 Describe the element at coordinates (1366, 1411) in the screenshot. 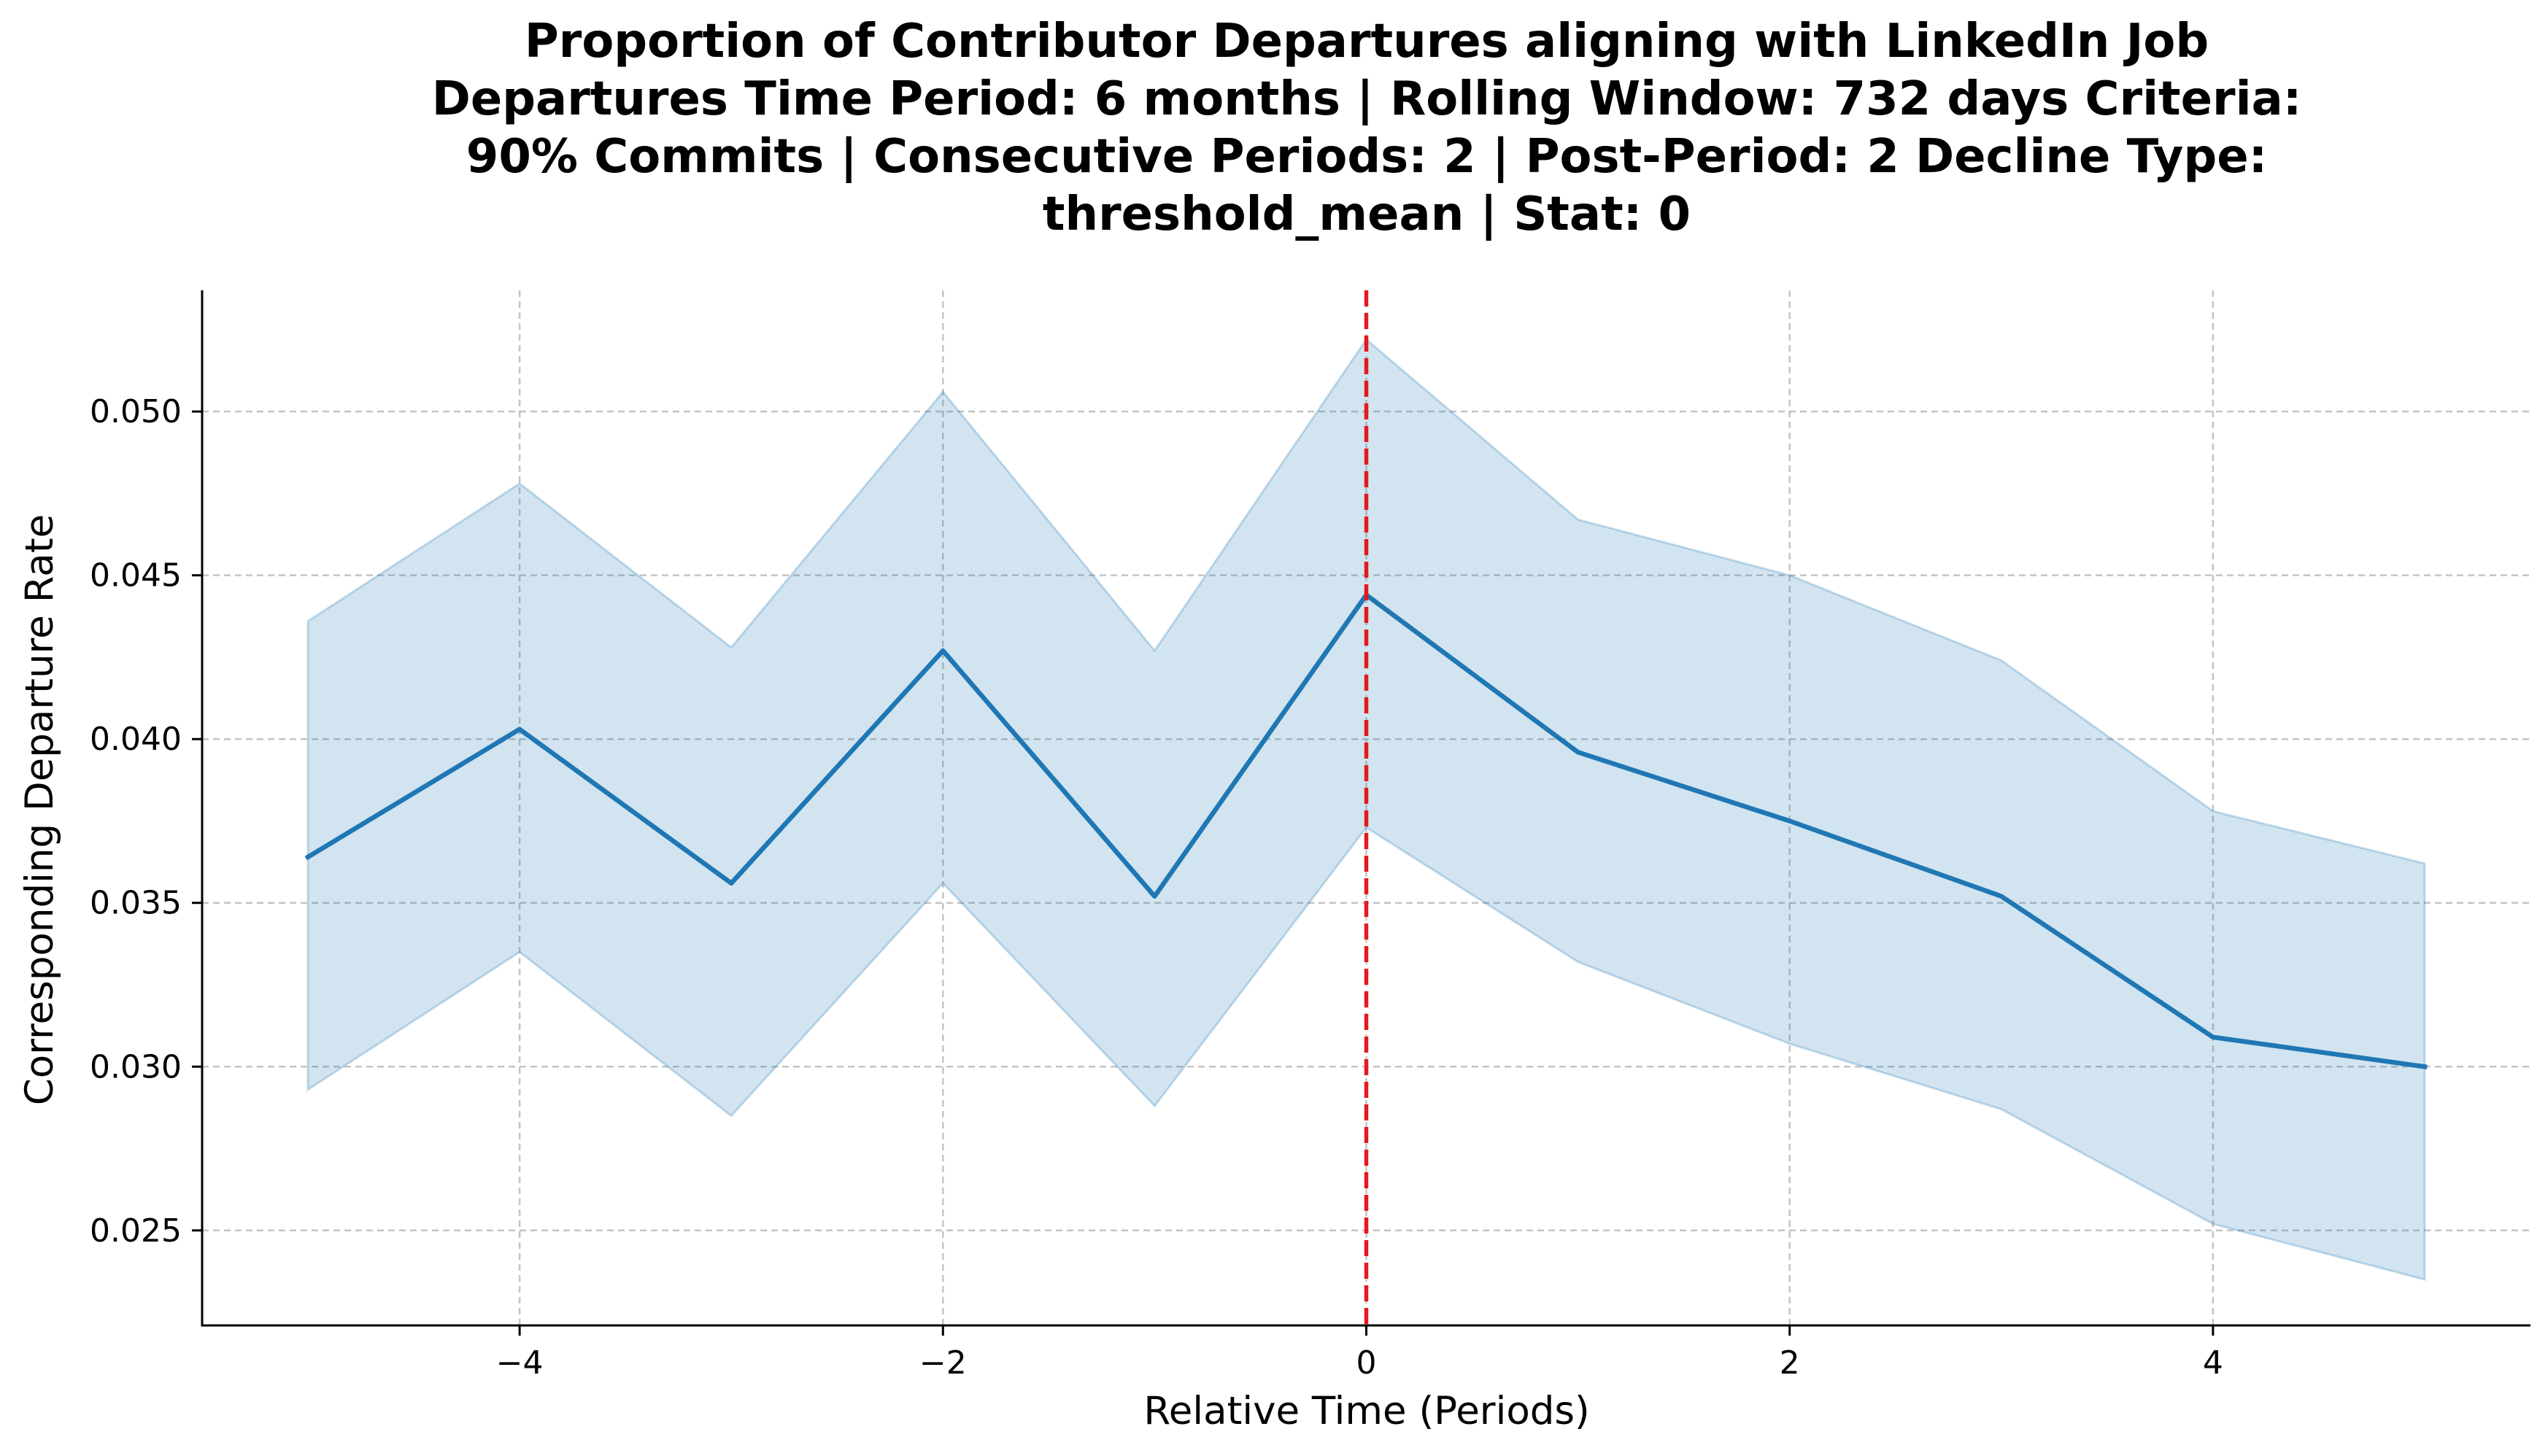

I see `x-axis-label: Relative Time (Periods)` at that location.